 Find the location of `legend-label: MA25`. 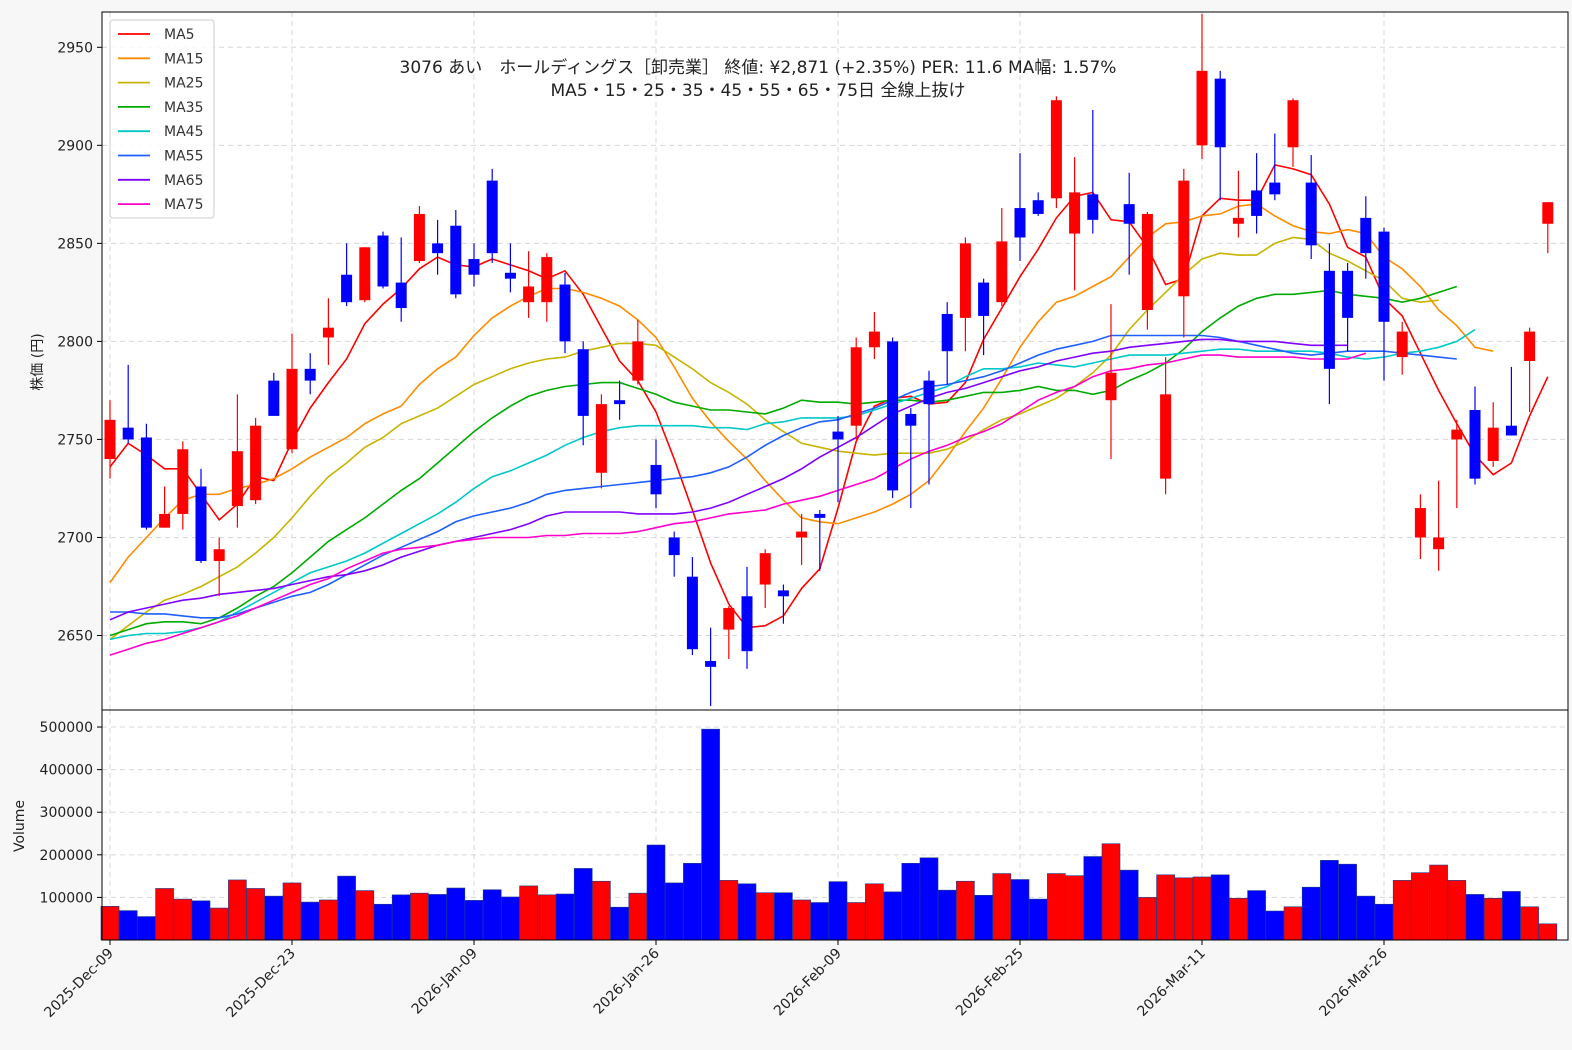

legend-label: MA25 is located at coordinates (183, 84).